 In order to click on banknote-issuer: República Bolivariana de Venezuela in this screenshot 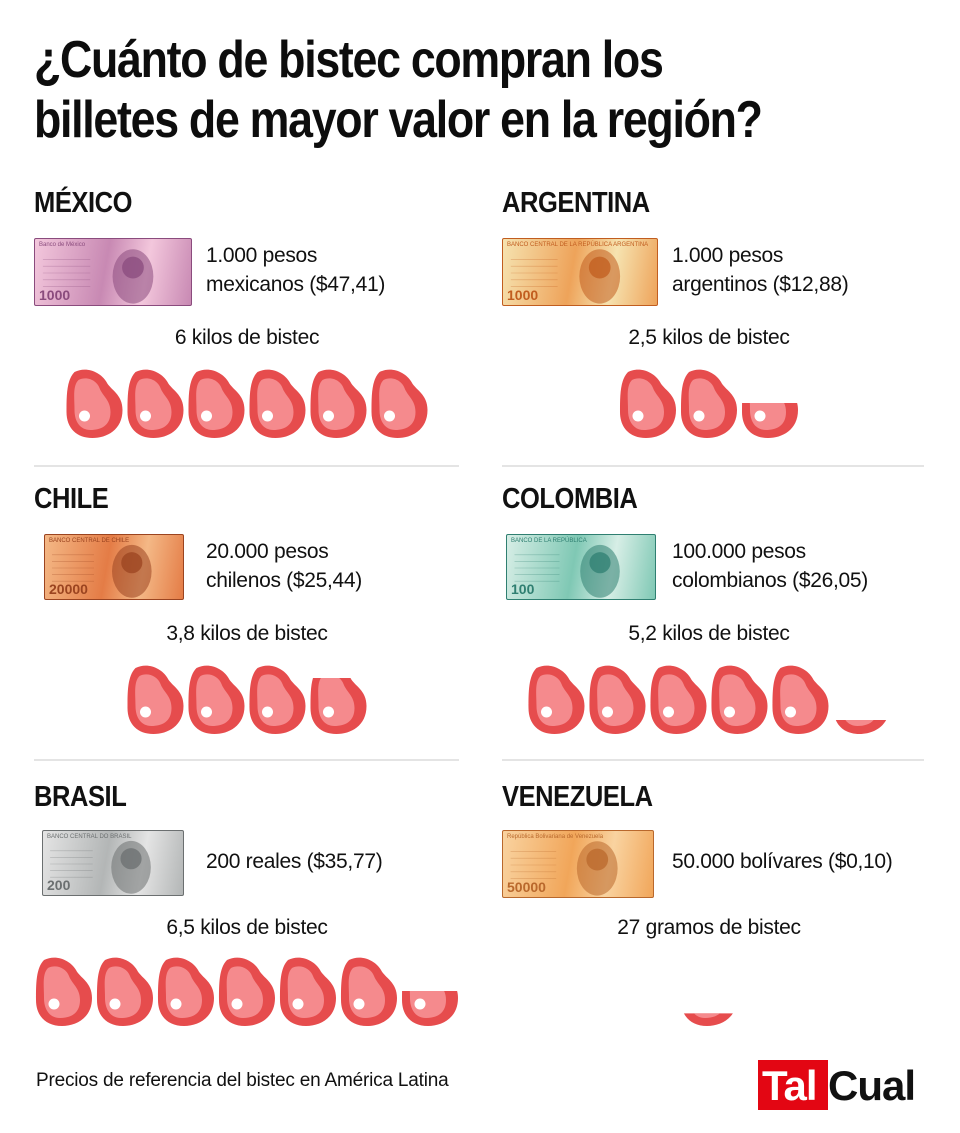, I will do `click(555, 837)`.